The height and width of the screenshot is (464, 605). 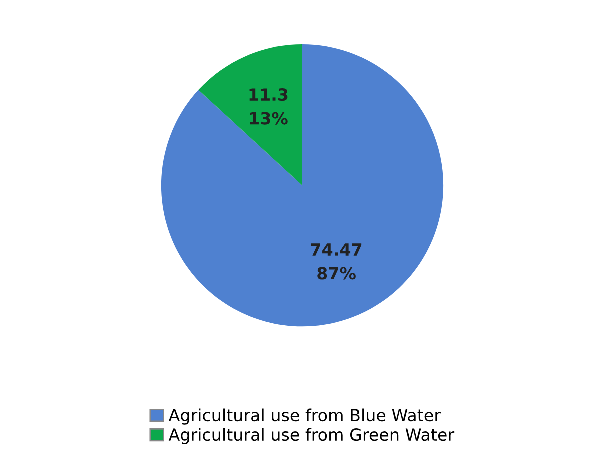 What do you see at coordinates (269, 106) in the screenshot?
I see `data-label: 11.3 13%` at bounding box center [269, 106].